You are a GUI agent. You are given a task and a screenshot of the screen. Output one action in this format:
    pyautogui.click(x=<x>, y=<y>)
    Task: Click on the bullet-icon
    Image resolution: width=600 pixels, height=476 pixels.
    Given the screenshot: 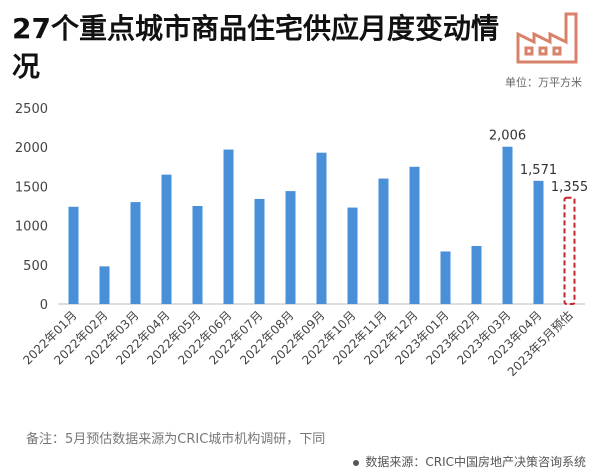 What is the action you would take?
    pyautogui.click(x=356, y=462)
    